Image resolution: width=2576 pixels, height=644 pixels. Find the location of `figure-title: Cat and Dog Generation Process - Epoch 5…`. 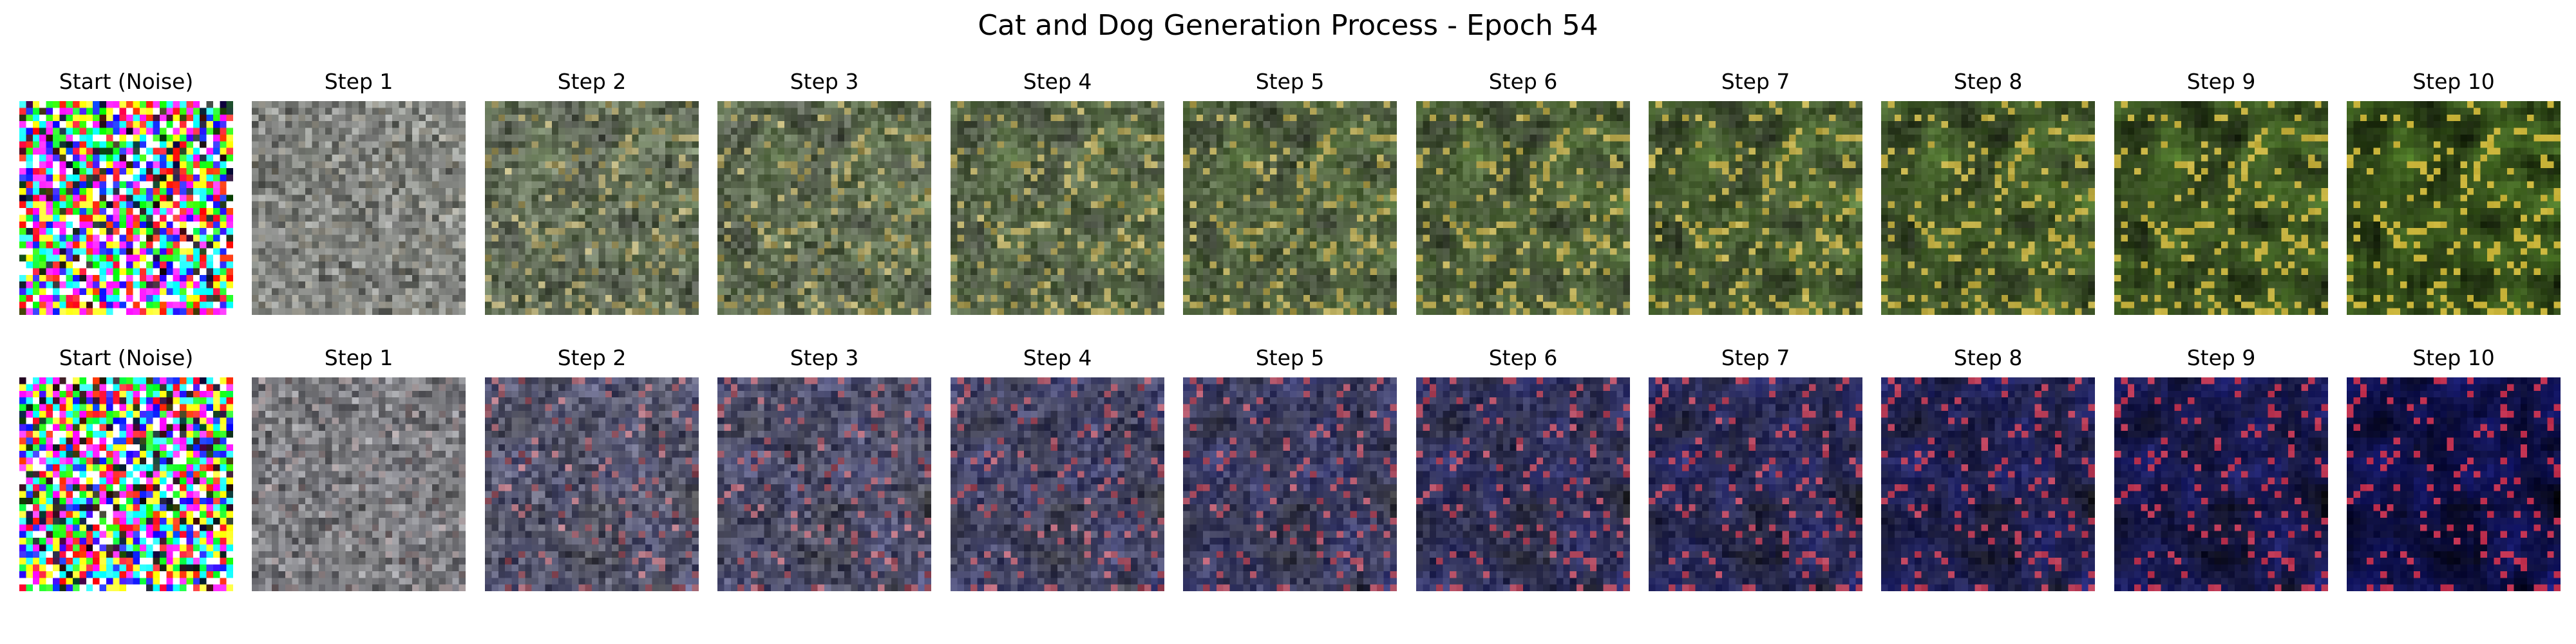

figure-title: Cat and Dog Generation Process - Epoch 5… is located at coordinates (1288, 26).